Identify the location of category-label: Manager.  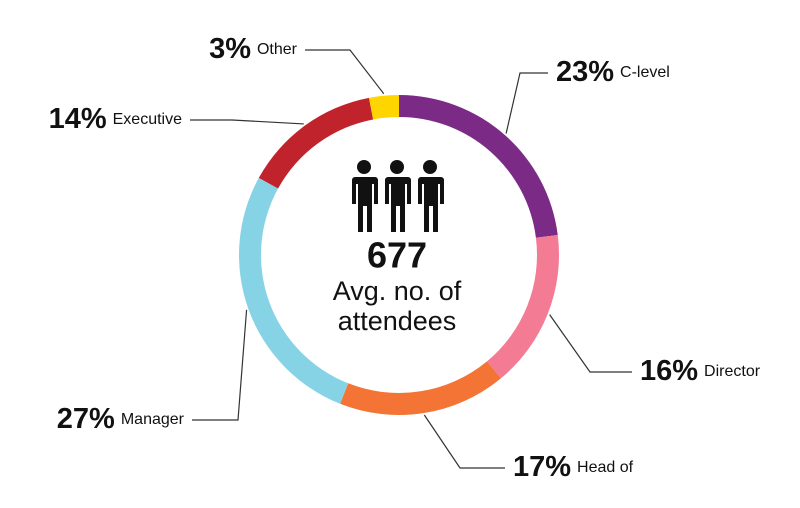
(153, 419).